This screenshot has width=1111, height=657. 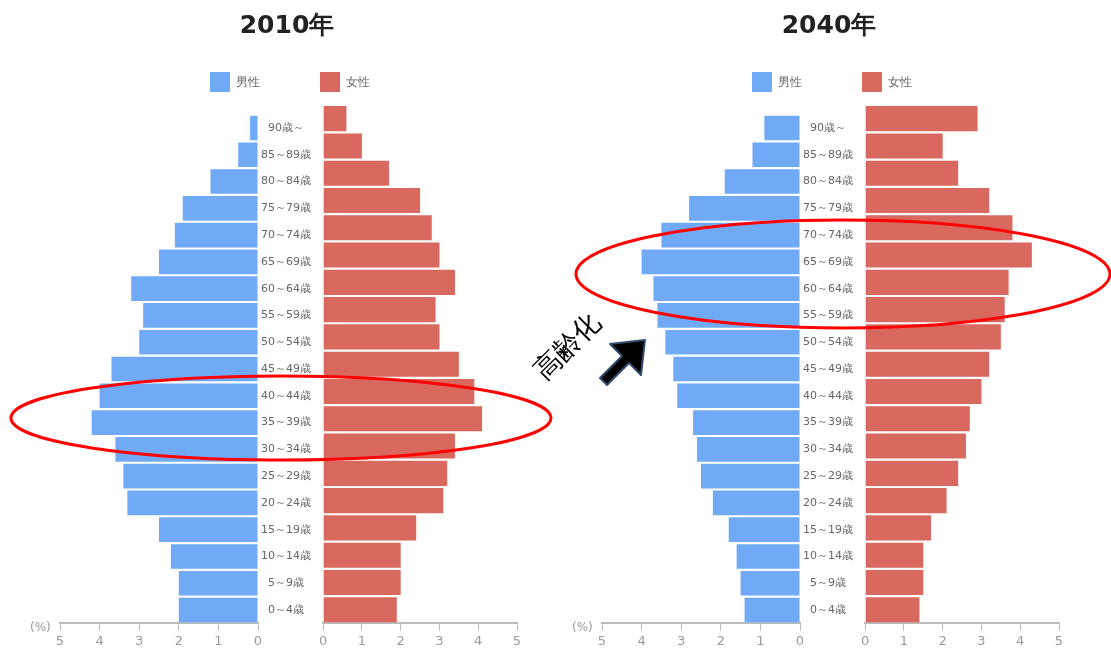 What do you see at coordinates (790, 82) in the screenshot?
I see `legend-label: 男性` at bounding box center [790, 82].